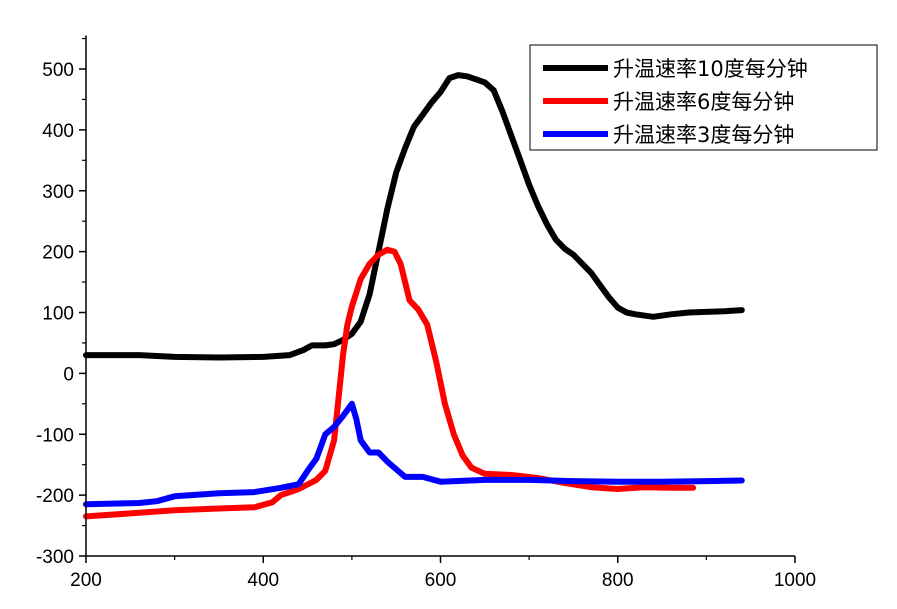  I want to click on y-tick-label: 100, so click(58, 314).